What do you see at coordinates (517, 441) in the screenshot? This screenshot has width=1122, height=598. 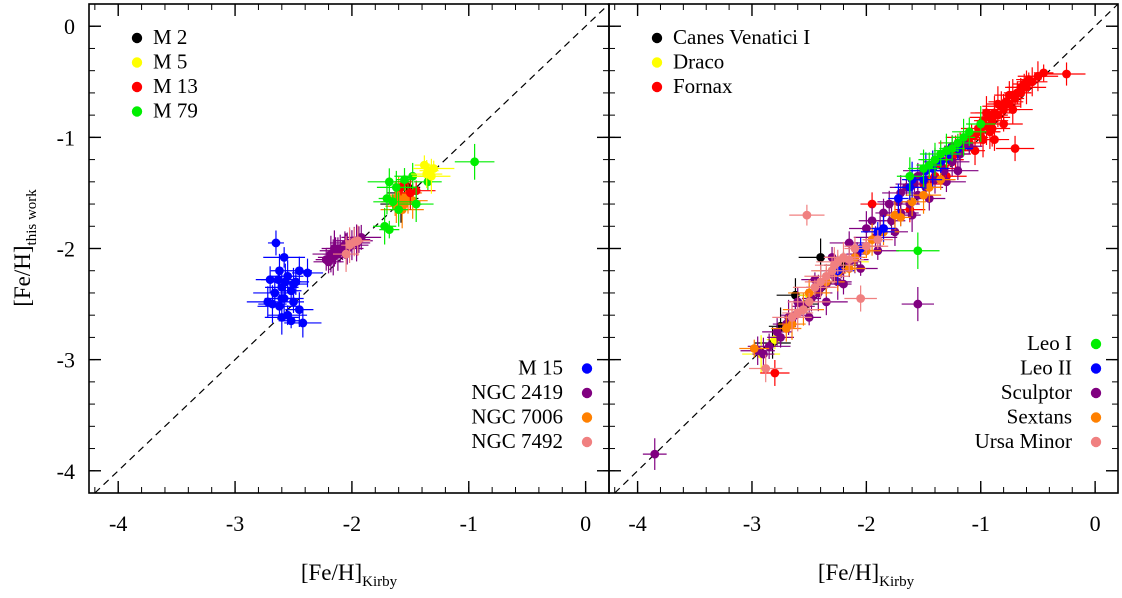 I see `legend-label: NGC 7492` at bounding box center [517, 441].